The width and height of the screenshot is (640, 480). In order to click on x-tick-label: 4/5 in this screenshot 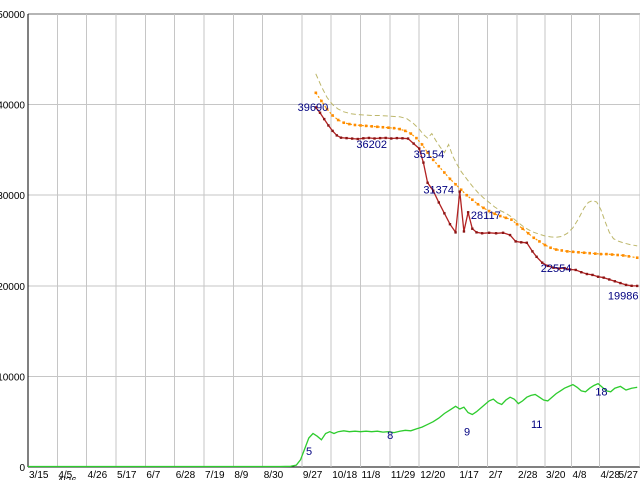, I will do `click(65, 475)`.